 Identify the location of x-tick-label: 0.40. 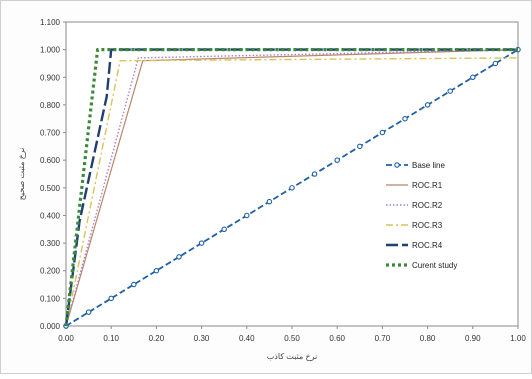
(247, 338).